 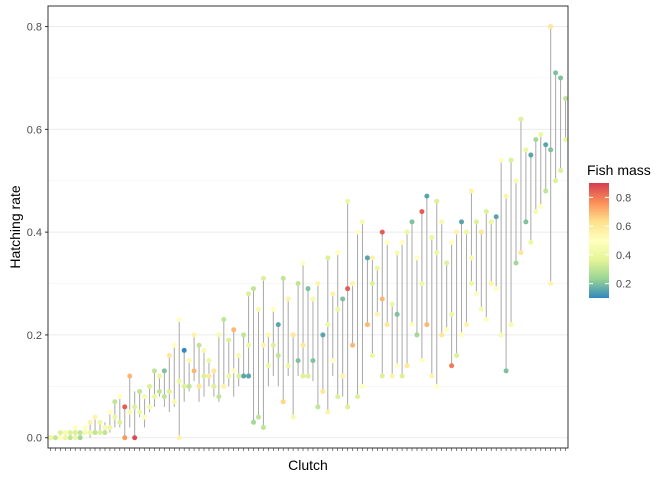 What do you see at coordinates (623, 285) in the screenshot?
I see `legend-tick-label: 0.2` at bounding box center [623, 285].